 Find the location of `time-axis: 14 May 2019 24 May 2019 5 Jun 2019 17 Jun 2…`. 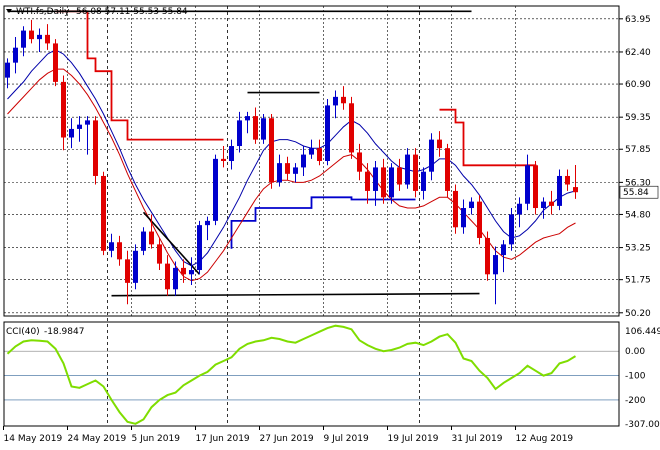

time-axis: 14 May 2019 24 May 2019 5 Jun 2019 17 Jun 2… is located at coordinates (288, 435).